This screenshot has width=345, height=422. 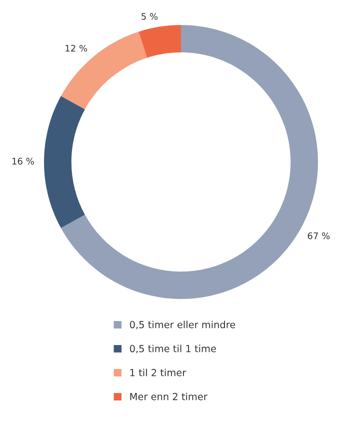 What do you see at coordinates (77, 48) in the screenshot?
I see `data-label: 12 %` at bounding box center [77, 48].